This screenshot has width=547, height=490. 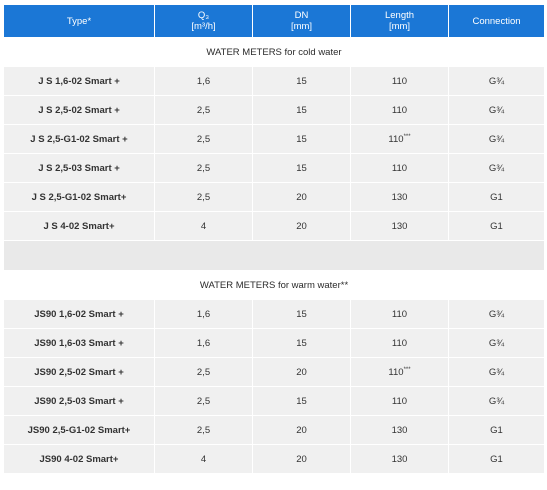 I want to click on table-row: JS90 2,5-02 Smart + 2,5 20 110*** G¾, so click(x=274, y=372).